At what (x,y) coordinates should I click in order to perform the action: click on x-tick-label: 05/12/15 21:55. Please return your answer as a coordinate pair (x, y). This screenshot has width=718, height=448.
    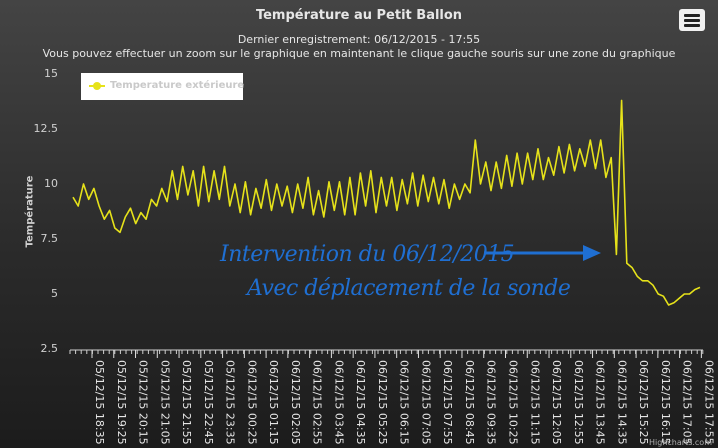
    Looking at the image, I should click on (186, 402).